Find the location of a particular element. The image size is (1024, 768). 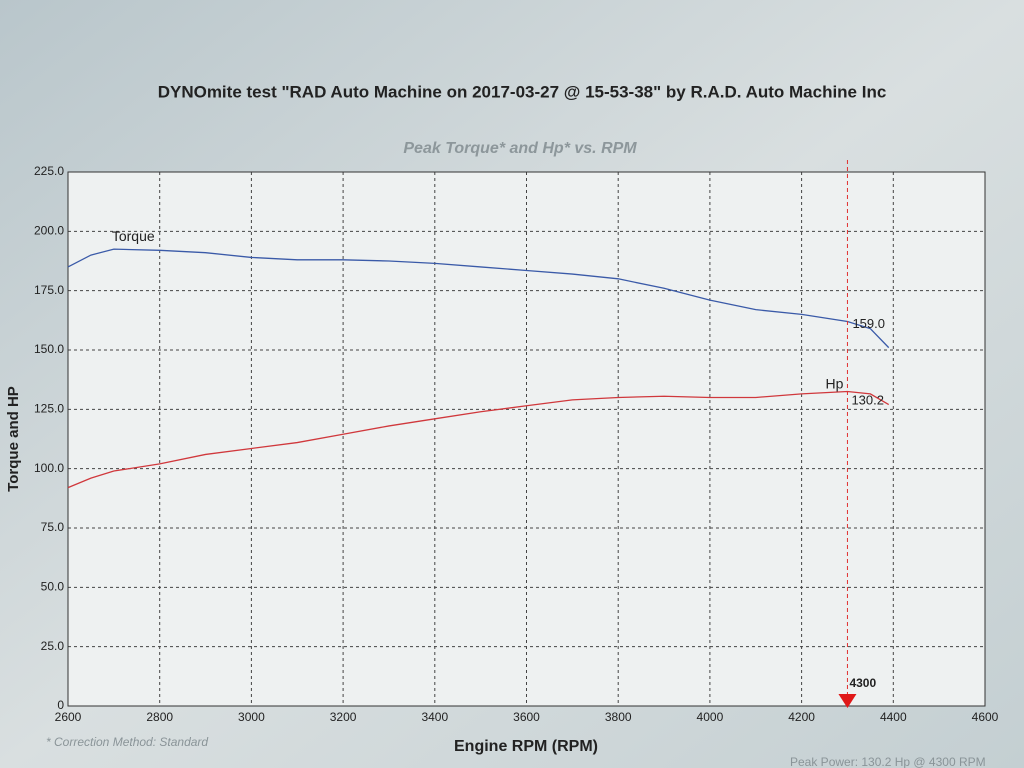

y-tick-label: 0 is located at coordinates (60, 705).